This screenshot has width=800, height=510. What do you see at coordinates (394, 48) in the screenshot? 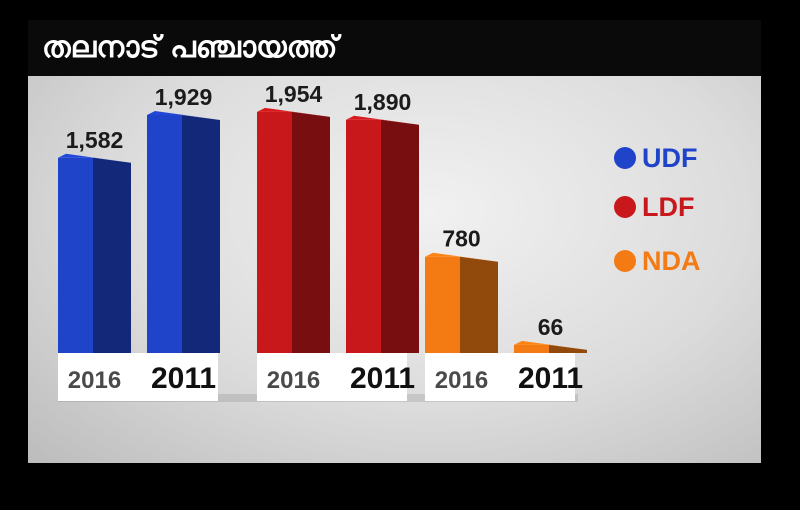
I see `title-bar: തലനാട് പഞ്ചായത്ത്` at bounding box center [394, 48].